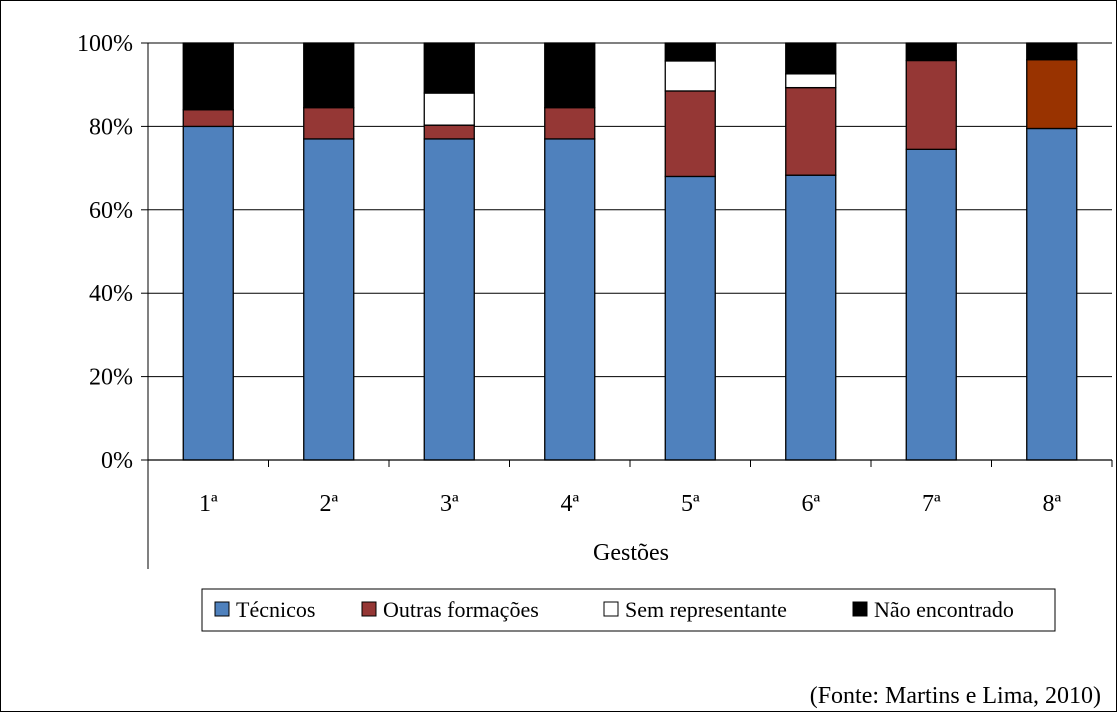  What do you see at coordinates (111, 127) in the screenshot?
I see `y-tick-label: 80%` at bounding box center [111, 127].